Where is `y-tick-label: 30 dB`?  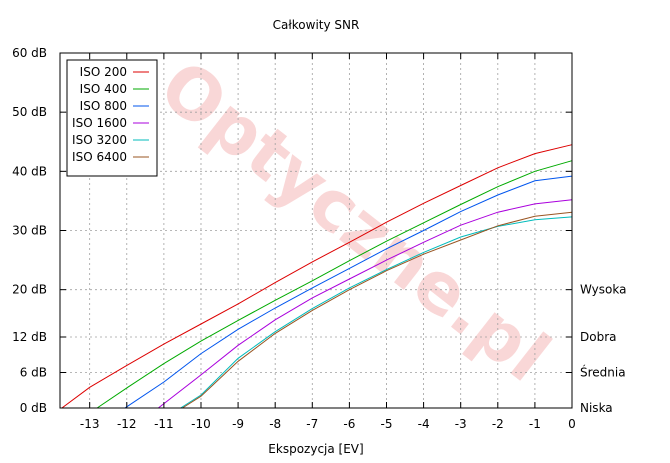
y-tick-label: 30 dB is located at coordinates (29, 231).